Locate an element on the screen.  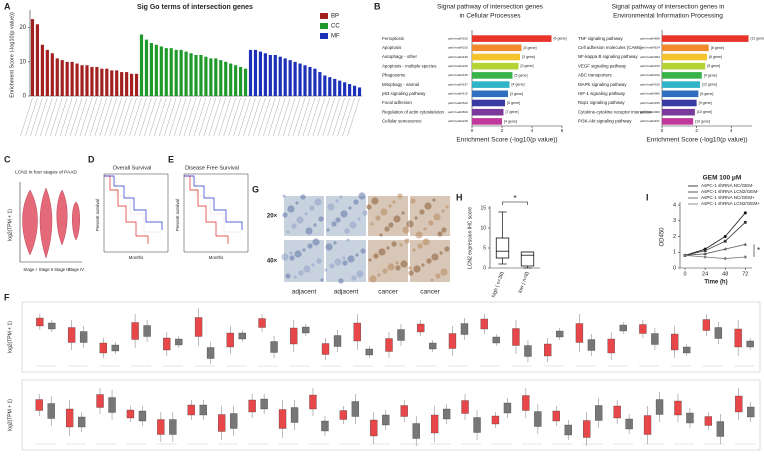
chart-title: Environmental Information Processing is located at coordinates (668, 16).